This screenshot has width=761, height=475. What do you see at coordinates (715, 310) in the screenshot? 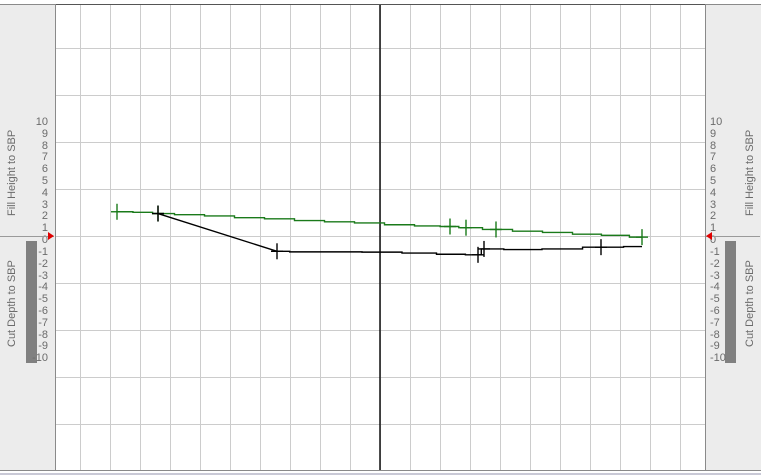
I see `right-tick-neg6: -6` at bounding box center [715, 310].